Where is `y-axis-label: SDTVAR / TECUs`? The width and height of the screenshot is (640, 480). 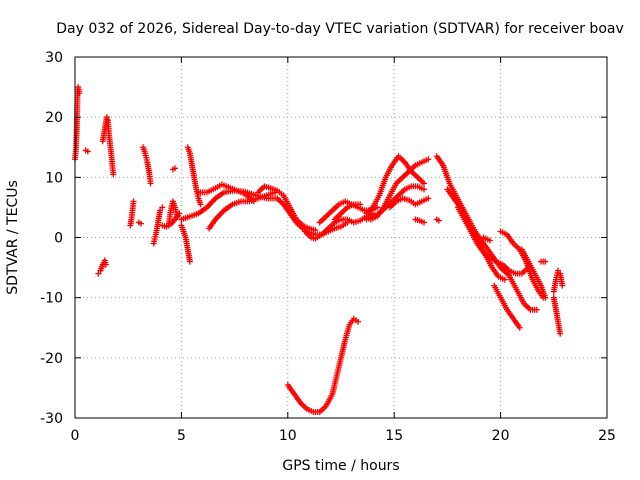 y-axis-label: SDTVAR / TECUs is located at coordinates (13, 237).